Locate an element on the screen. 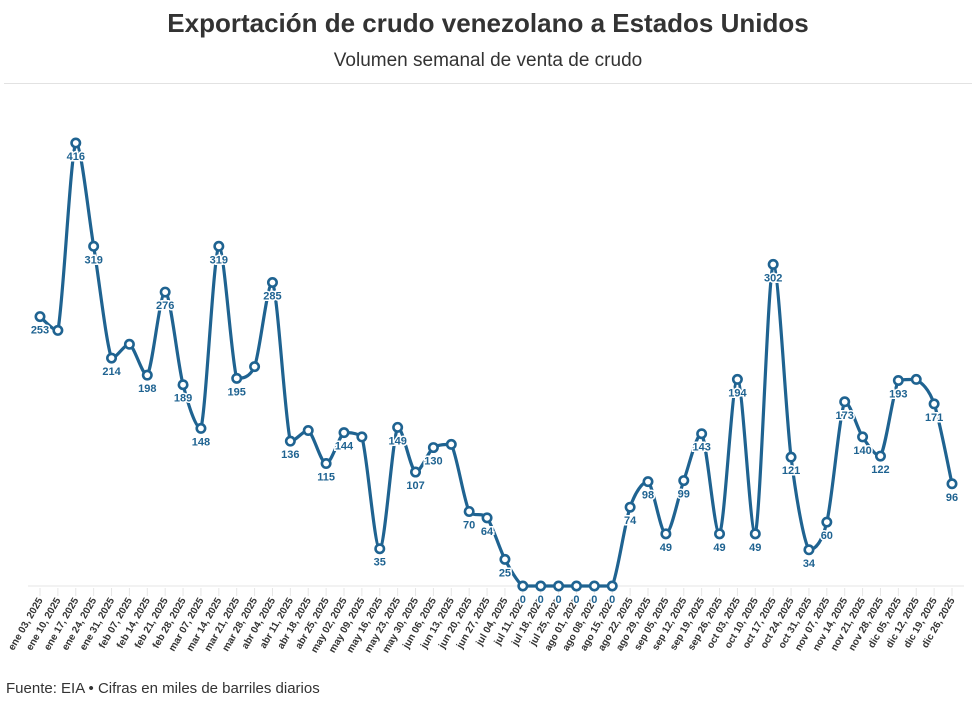  data-label: 149 is located at coordinates (397, 441).